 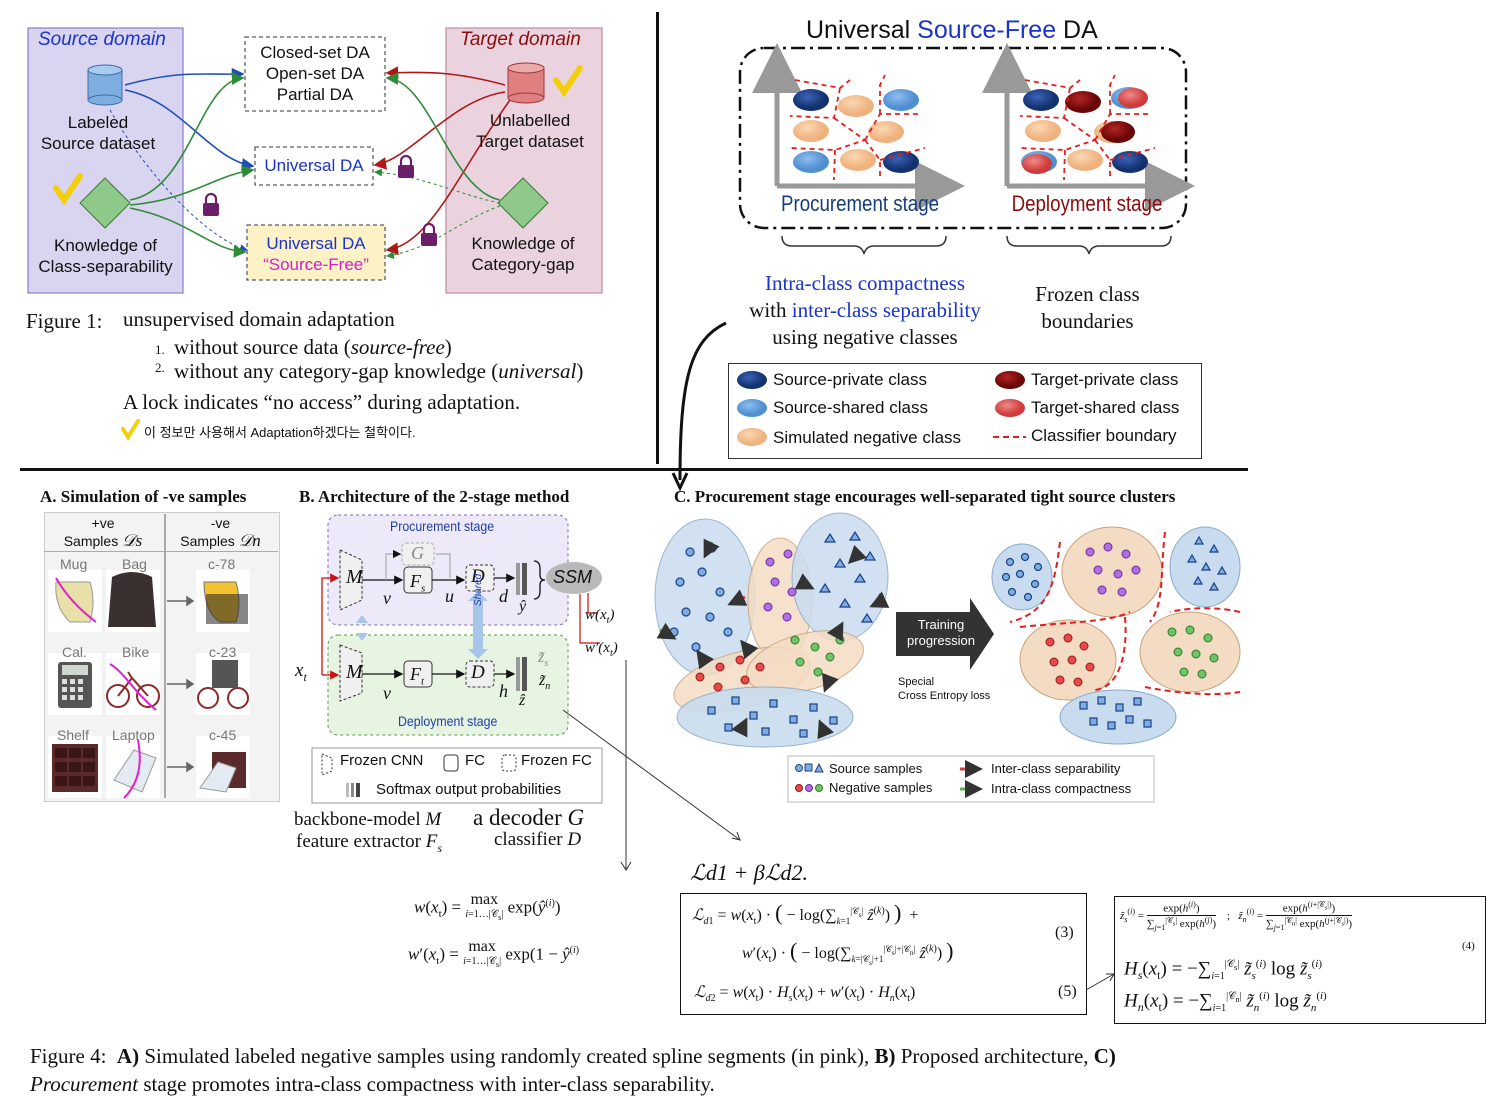 What do you see at coordinates (864, 245) in the screenshot?
I see `procurement-brace` at bounding box center [864, 245].